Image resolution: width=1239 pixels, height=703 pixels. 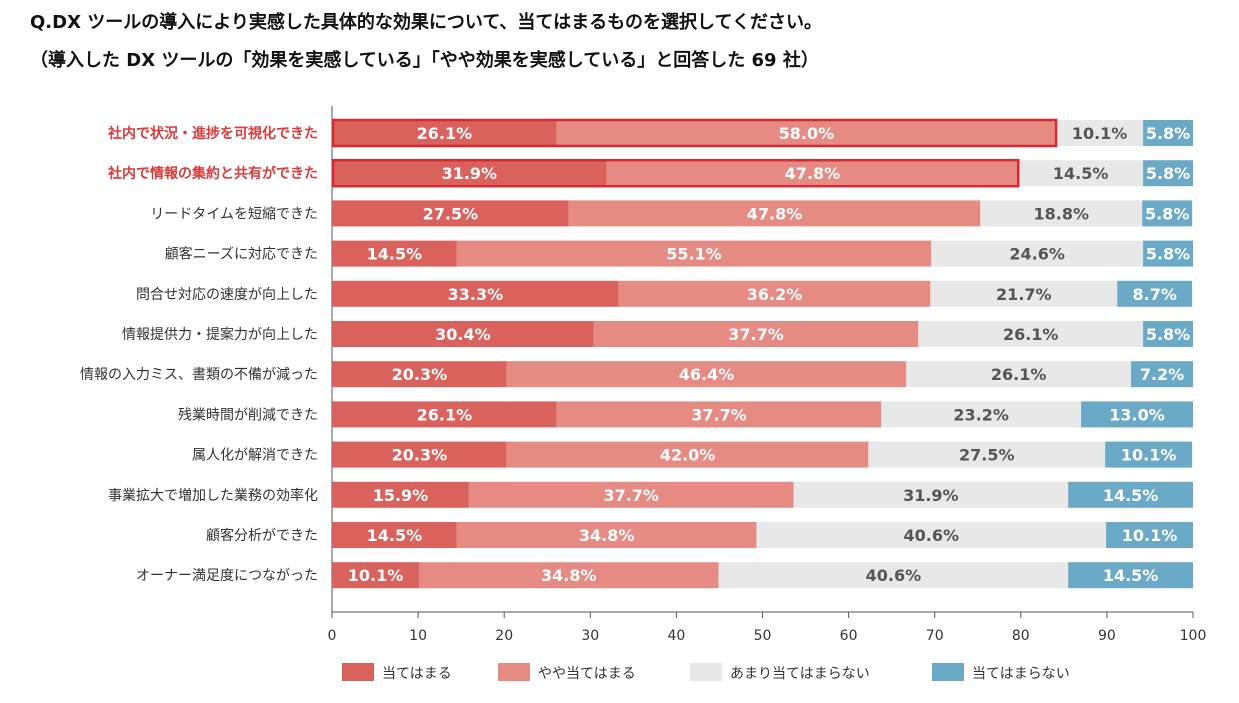 I want to click on legend-label: やや当てはまる, so click(x=587, y=674).